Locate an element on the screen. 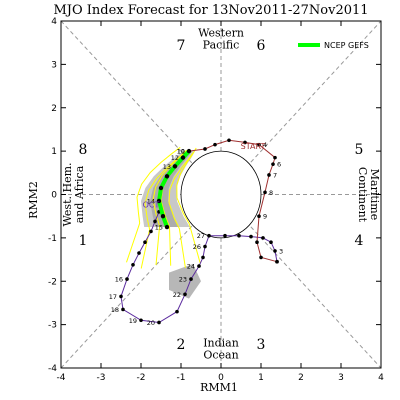 Image resolution: width=400 pixels, height=400 pixels. unit-circle is located at coordinates (221, 194).